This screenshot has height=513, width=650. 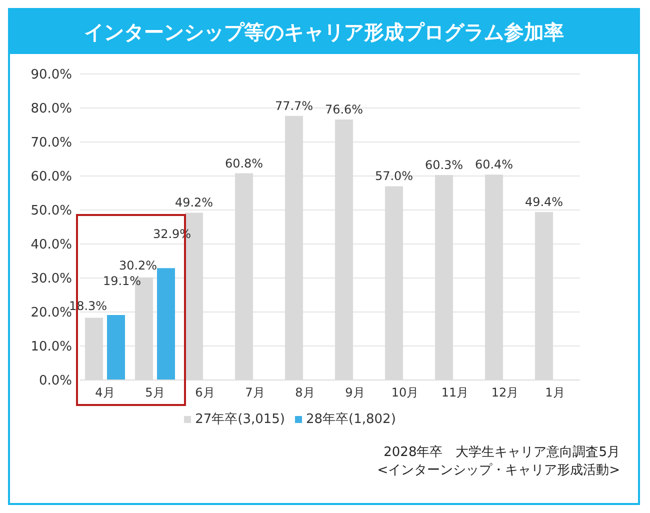 What do you see at coordinates (355, 393) in the screenshot?
I see `x-tick-label: 9月` at bounding box center [355, 393].